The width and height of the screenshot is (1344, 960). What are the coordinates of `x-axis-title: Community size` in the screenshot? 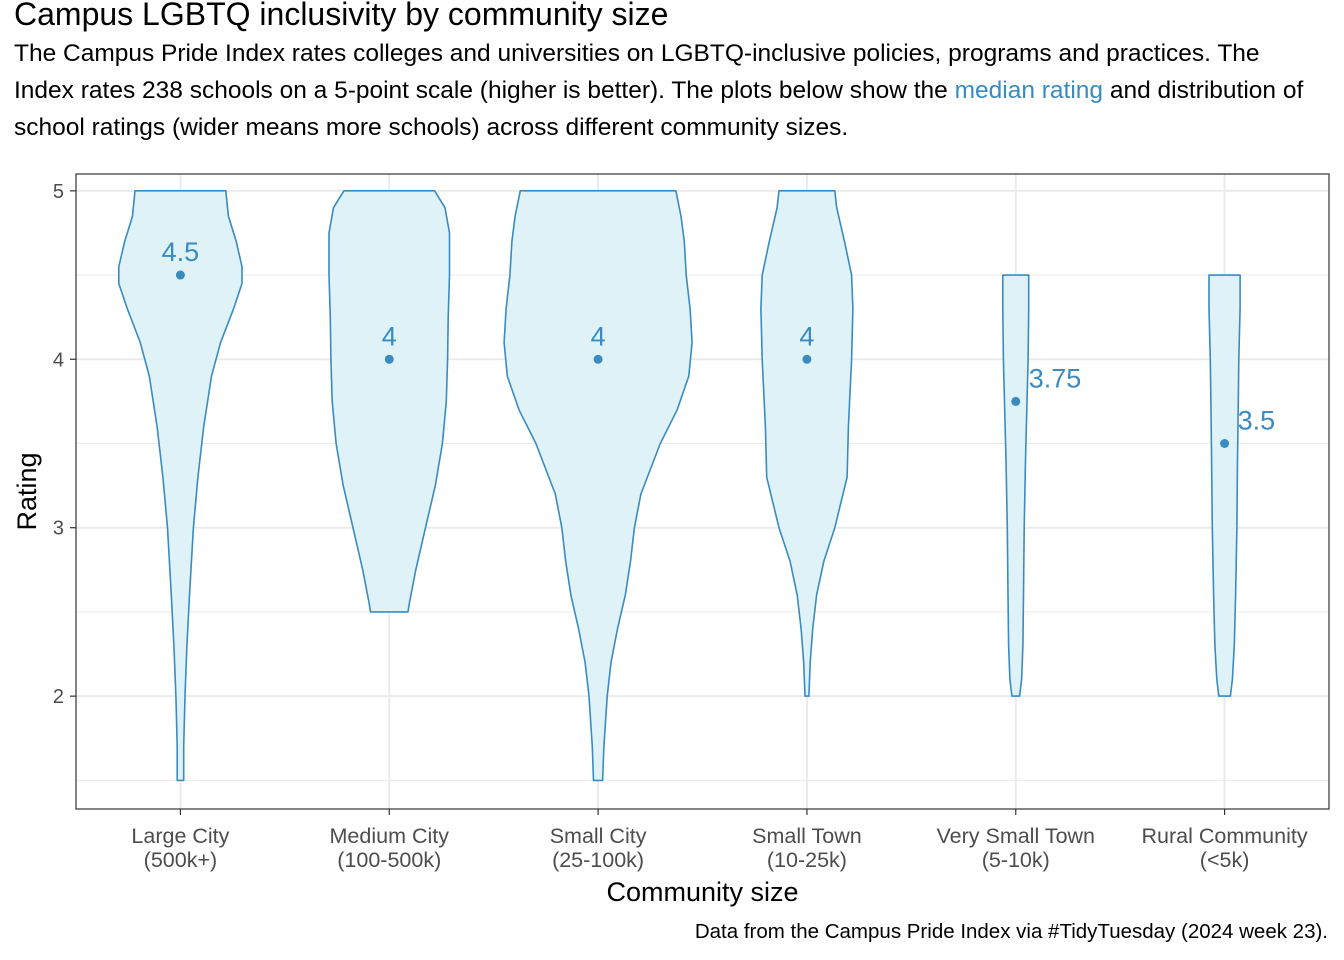 It's located at (702, 892).